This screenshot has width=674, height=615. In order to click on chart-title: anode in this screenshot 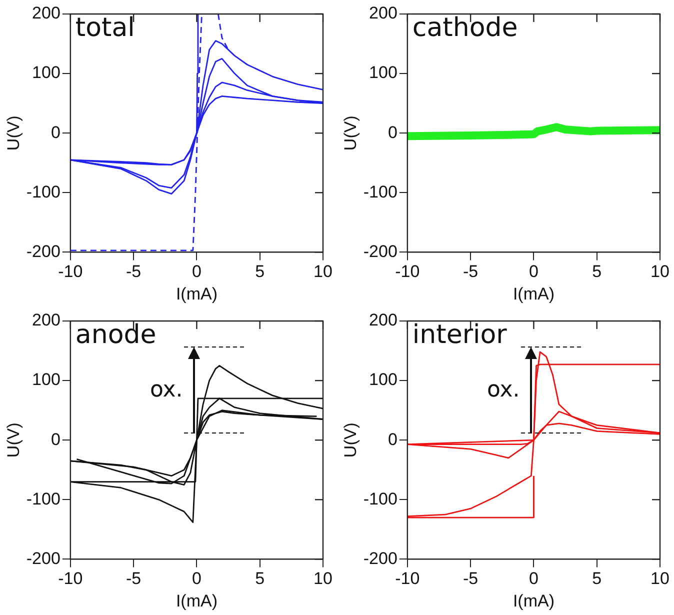, I will do `click(115, 335)`.